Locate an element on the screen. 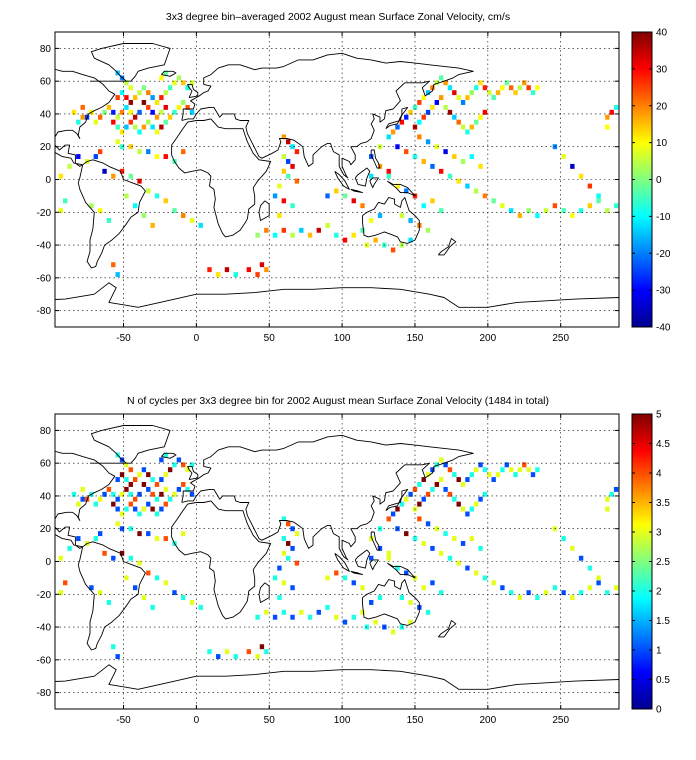 This screenshot has height=760, width=696. colorbar-tick-label: 4.5 is located at coordinates (663, 444).